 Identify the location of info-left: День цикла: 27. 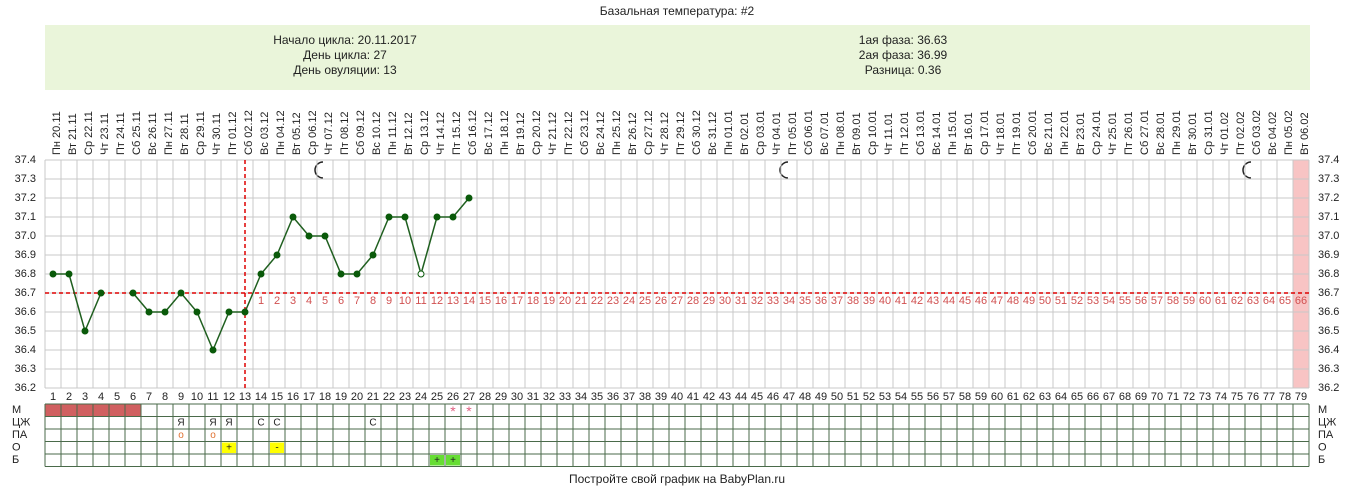
(345, 55).